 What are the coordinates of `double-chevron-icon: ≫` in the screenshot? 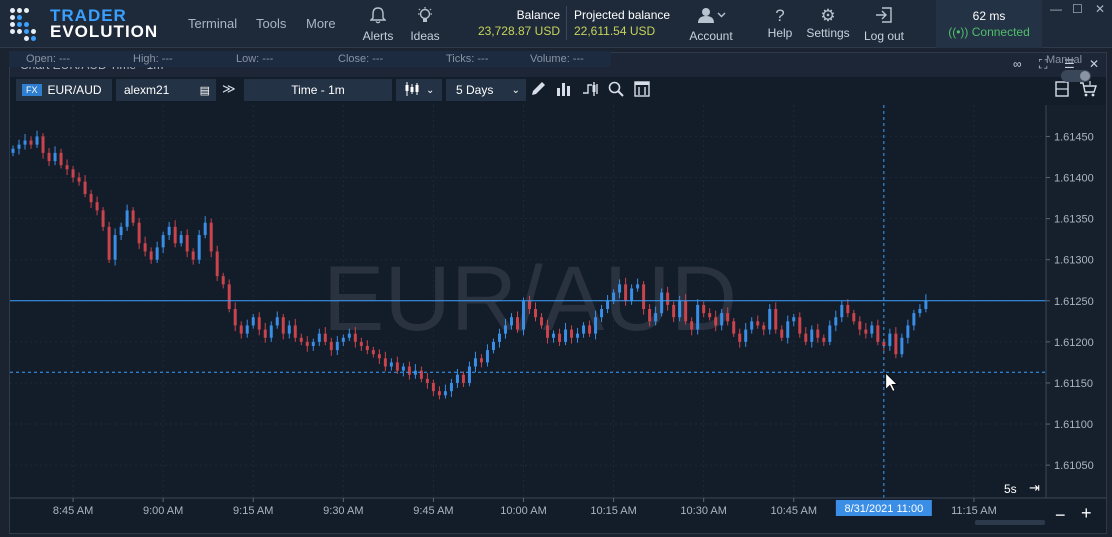 It's located at (229, 88).